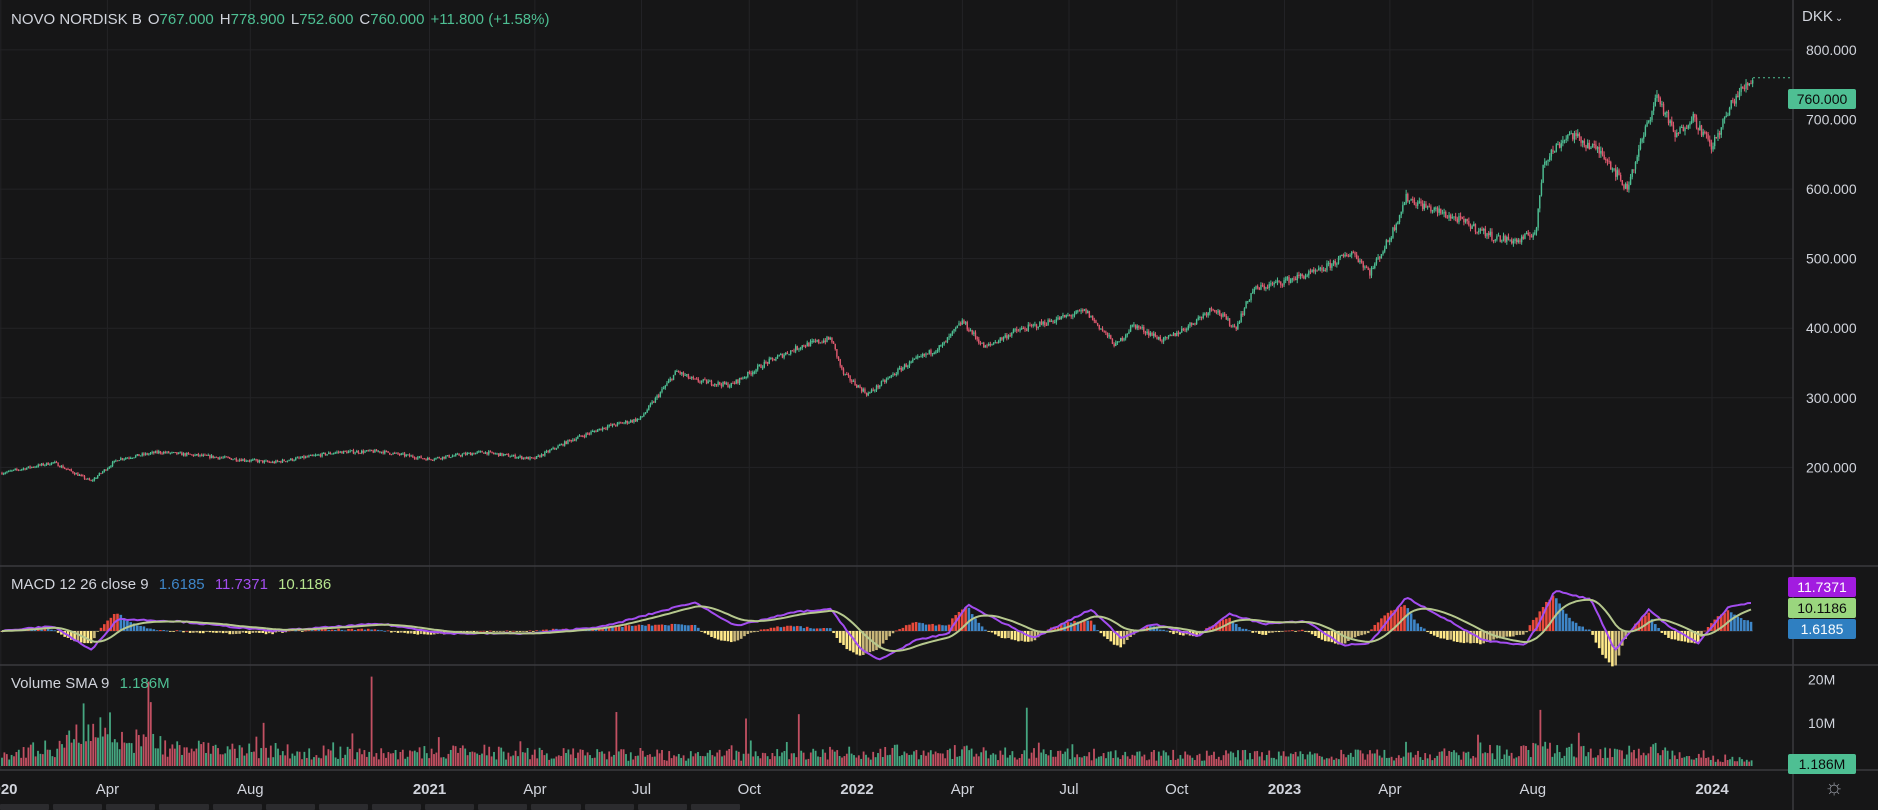  What do you see at coordinates (1834, 786) in the screenshot?
I see `gear-icon: ☼` at bounding box center [1834, 786].